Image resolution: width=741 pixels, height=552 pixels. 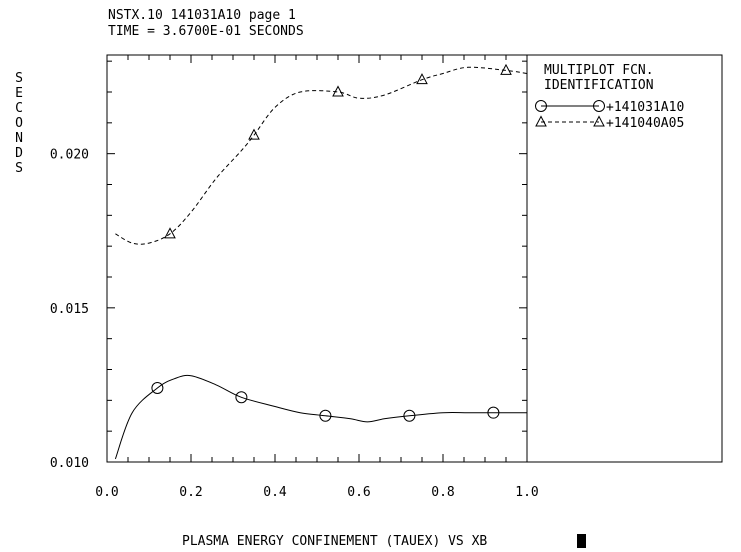 I want to click on y-axis-label-char: E, so click(x=19, y=93).